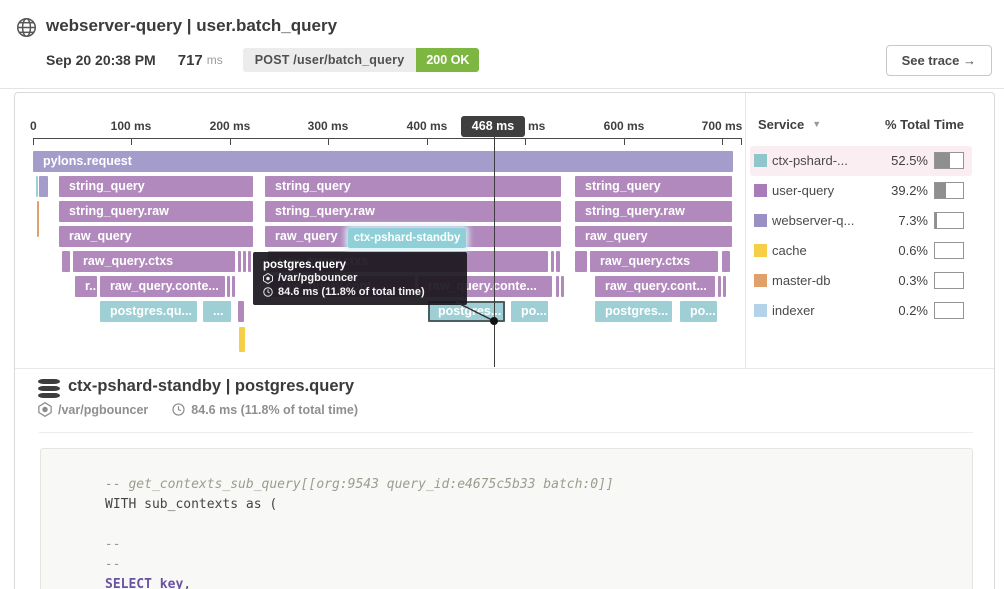 This screenshot has height=589, width=1004. What do you see at coordinates (913, 250) in the screenshot?
I see `service-percent: 0.6%` at bounding box center [913, 250].